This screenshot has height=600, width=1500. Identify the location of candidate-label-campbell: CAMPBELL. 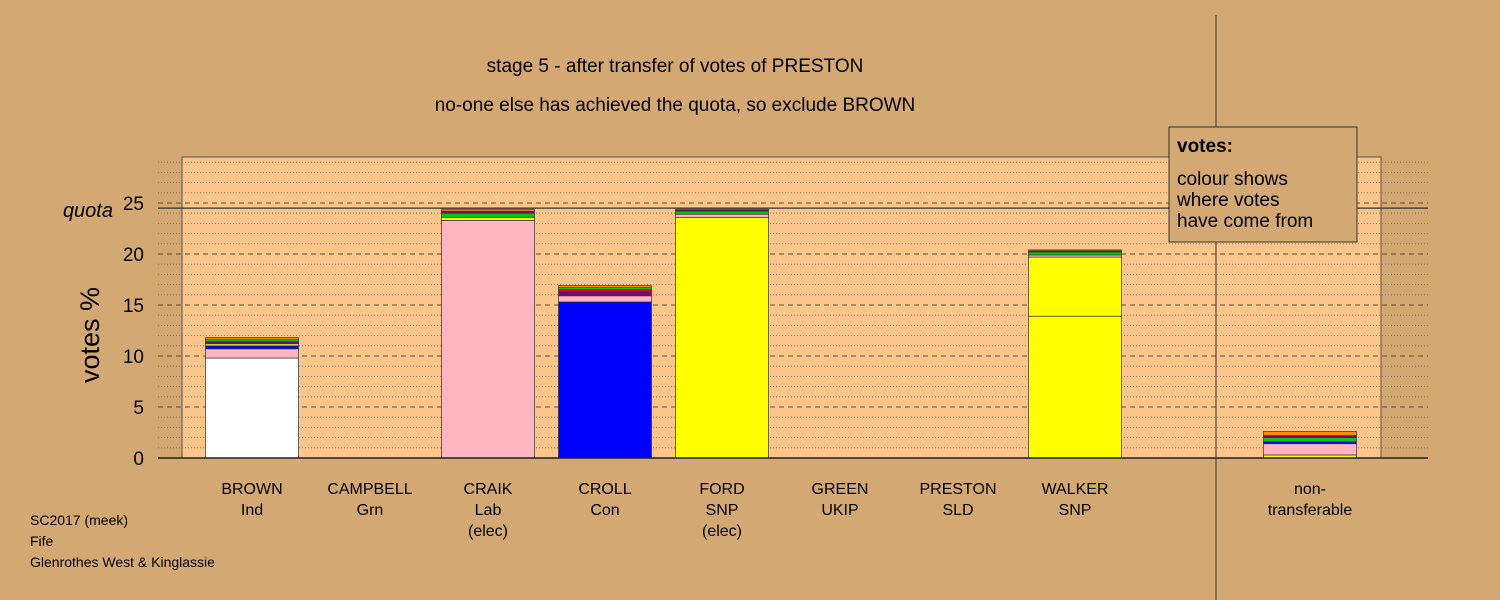
(369, 489).